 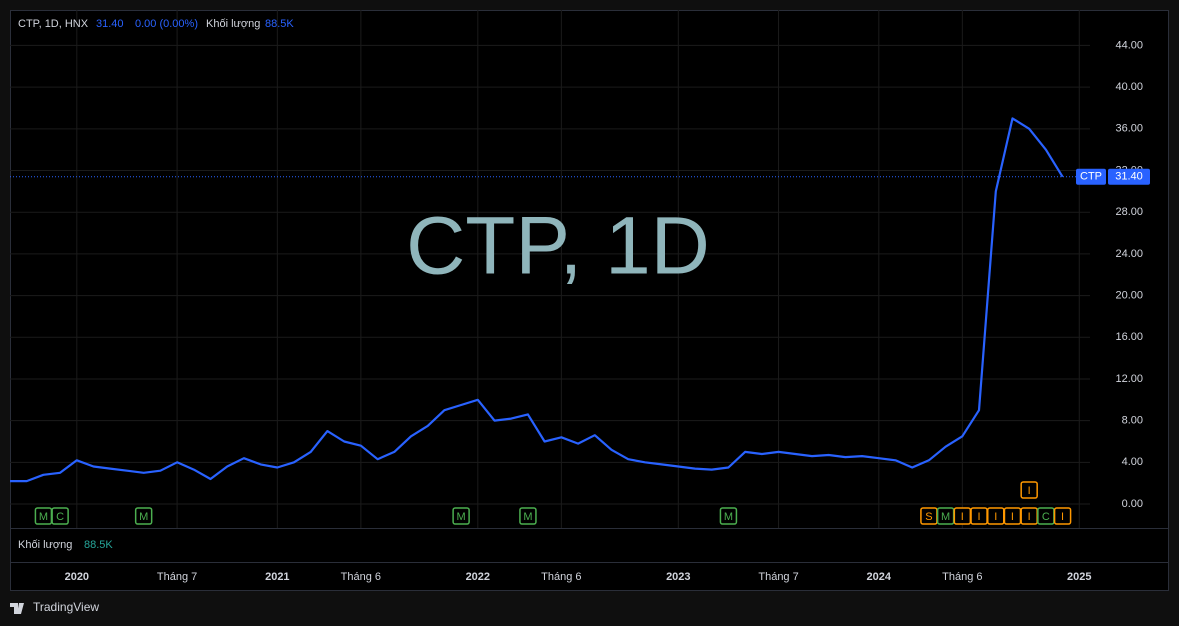 What do you see at coordinates (1129, 379) in the screenshot?
I see `y-tick-label: 12.00` at bounding box center [1129, 379].